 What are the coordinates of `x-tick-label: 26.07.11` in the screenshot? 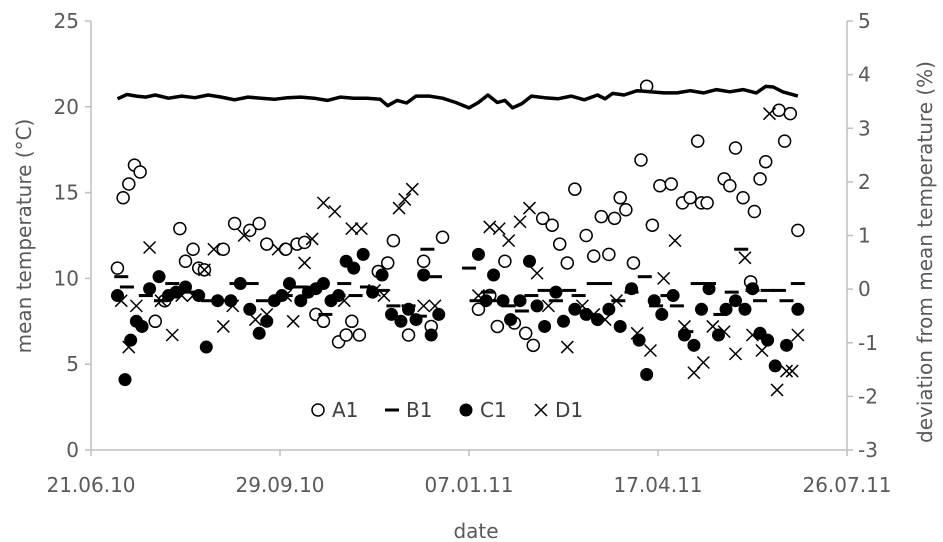 It's located at (846, 485).